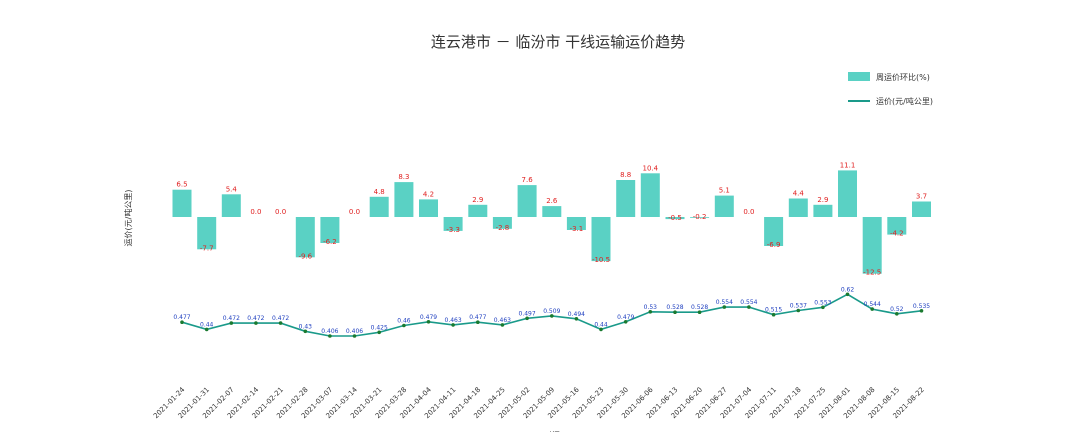 The height and width of the screenshot is (432, 1080). What do you see at coordinates (379, 327) in the screenshot?
I see `line-data-label: 0.425` at bounding box center [379, 327].